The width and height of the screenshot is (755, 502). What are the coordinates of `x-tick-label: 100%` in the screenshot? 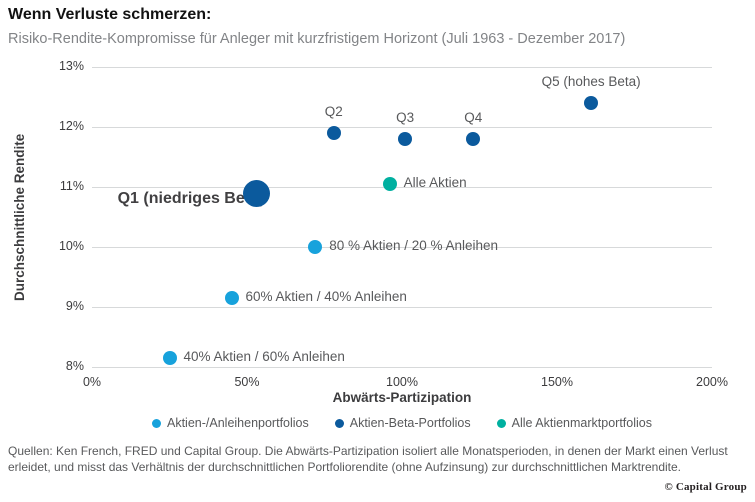 It's located at (402, 382).